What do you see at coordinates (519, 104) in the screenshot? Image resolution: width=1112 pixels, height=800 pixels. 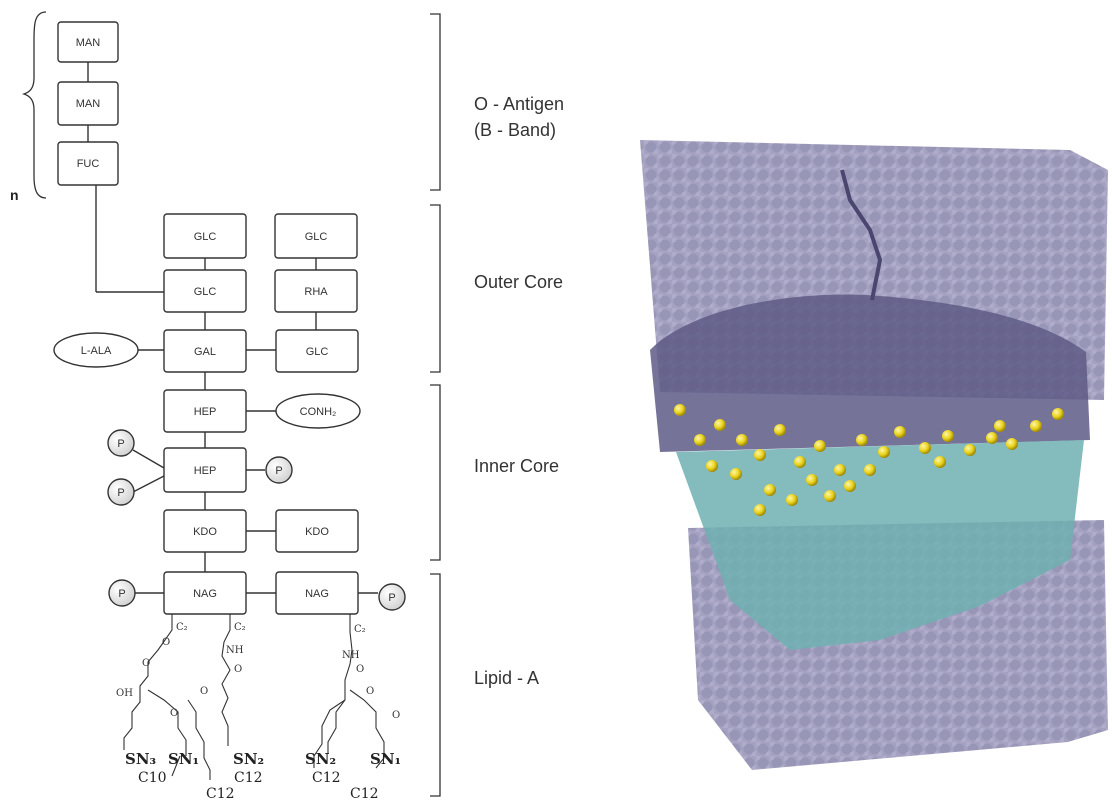 I see `section-o-antigen-line1: O - Antigen` at bounding box center [519, 104].